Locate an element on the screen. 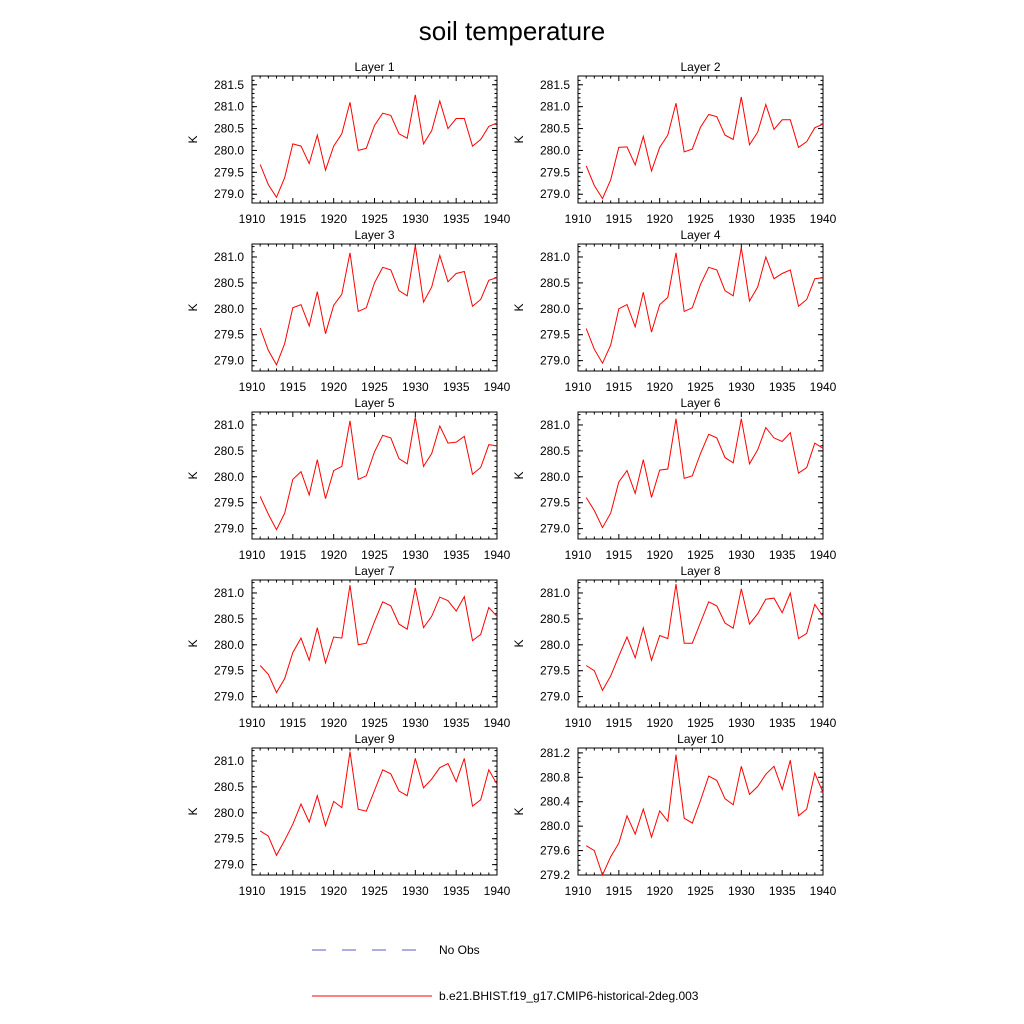 The height and width of the screenshot is (1024, 1024). y-tick-label: 281.5 is located at coordinates (555, 85).